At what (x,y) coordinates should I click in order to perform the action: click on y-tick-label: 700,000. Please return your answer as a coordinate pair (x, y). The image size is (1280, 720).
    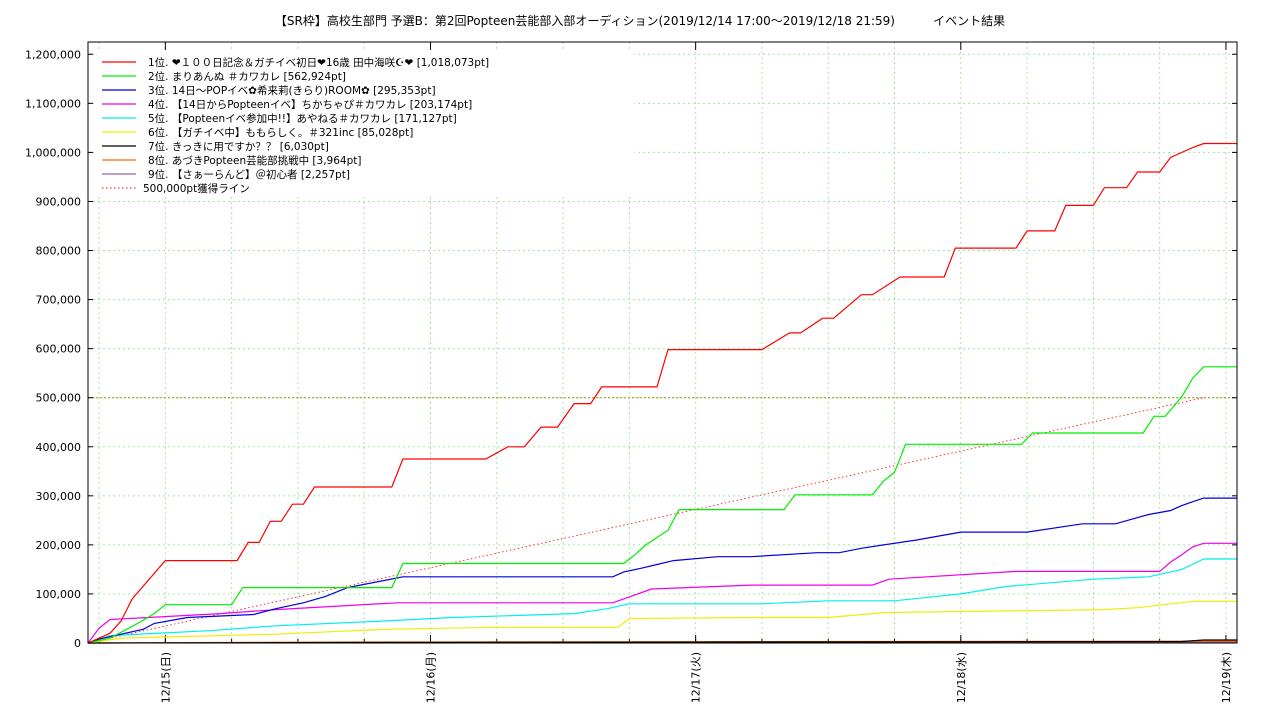
    Looking at the image, I should click on (59, 300).